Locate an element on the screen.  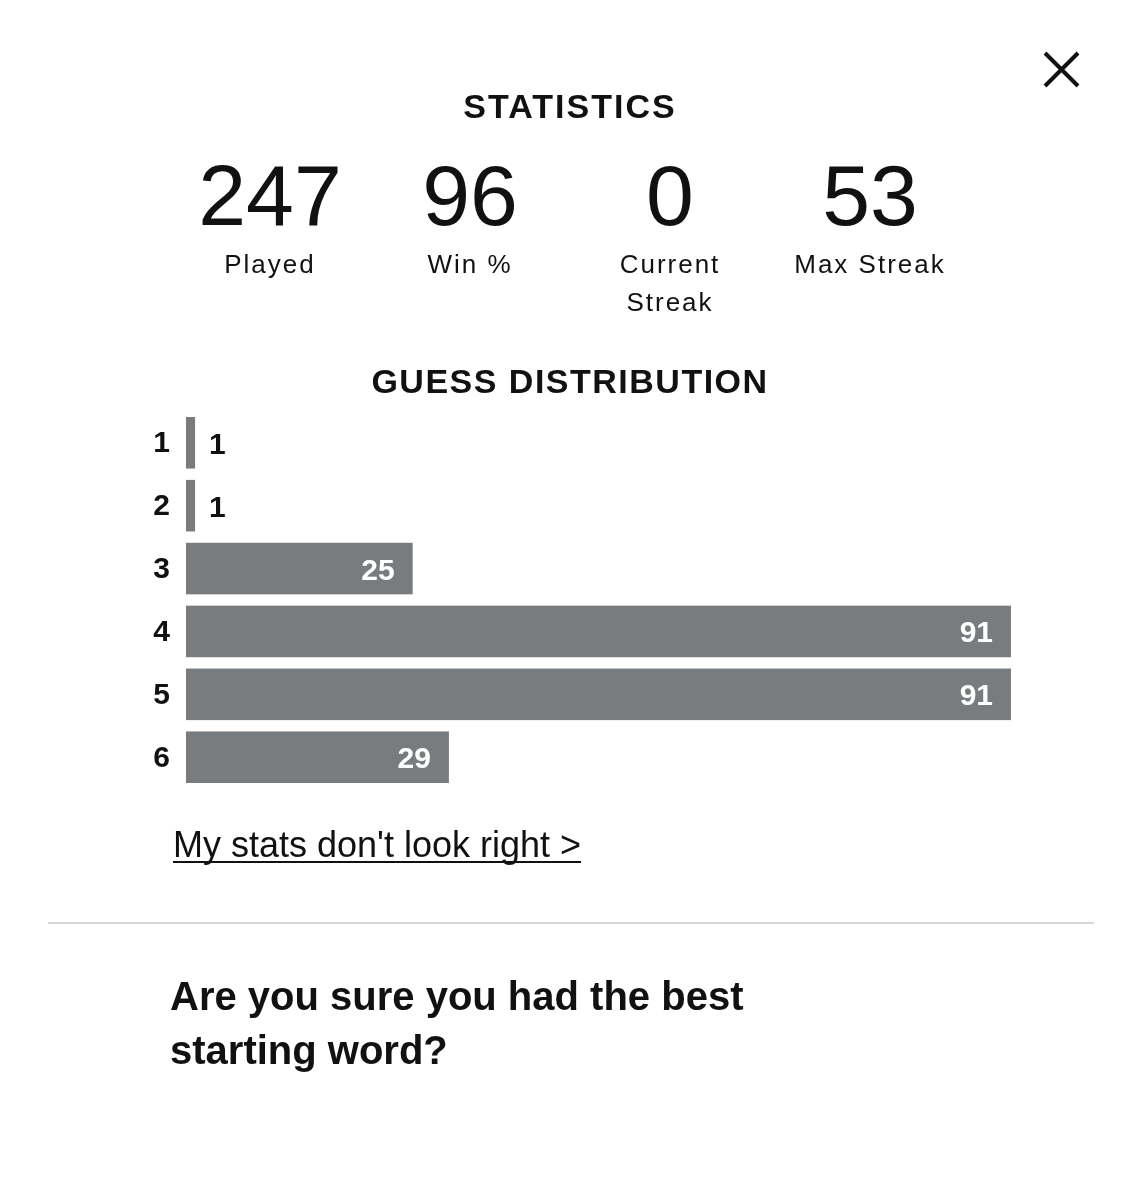
y-tick-label: 4 is located at coordinates (162, 631).